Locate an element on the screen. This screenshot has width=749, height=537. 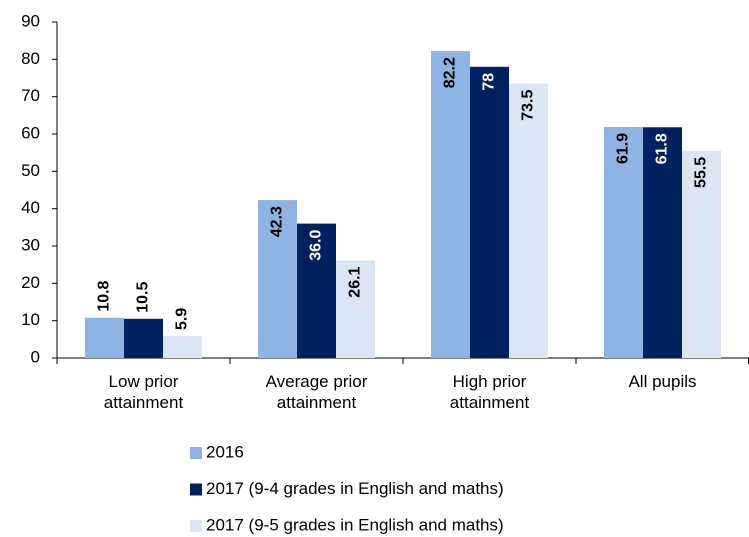
value-label: 5.9 is located at coordinates (182, 319).